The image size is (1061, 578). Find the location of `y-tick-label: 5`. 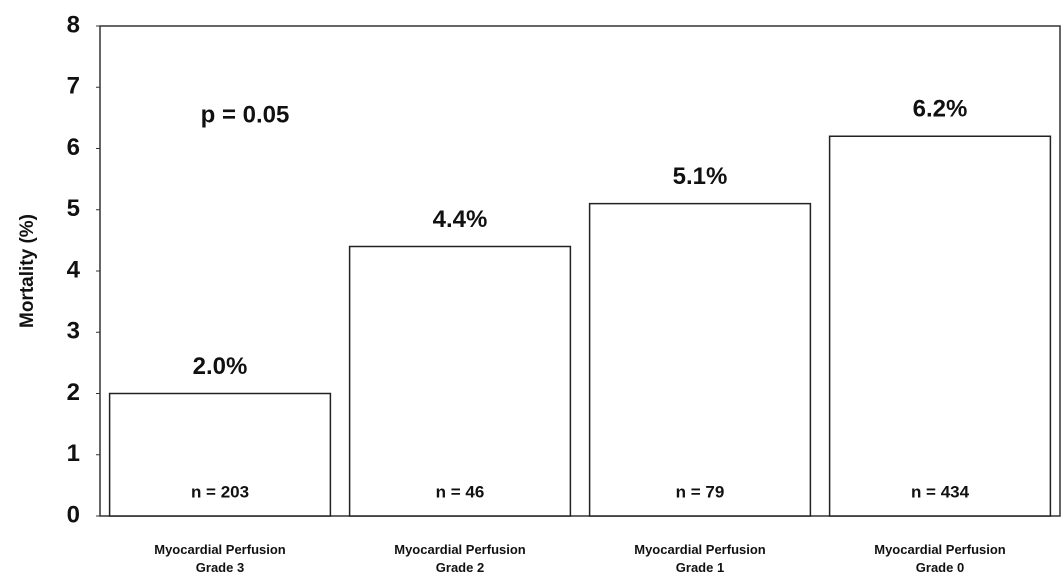

y-tick-label: 5 is located at coordinates (73, 208).